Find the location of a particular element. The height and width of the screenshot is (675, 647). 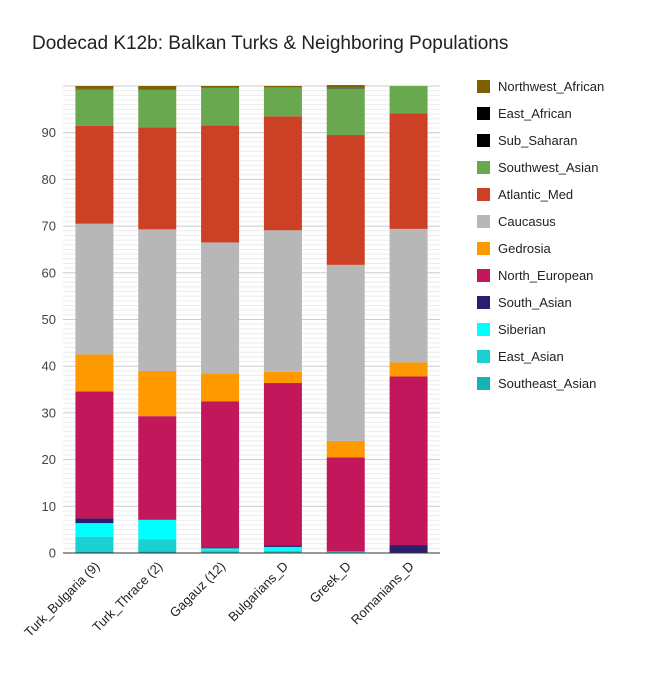

legend-label: Caucasus is located at coordinates (527, 221).